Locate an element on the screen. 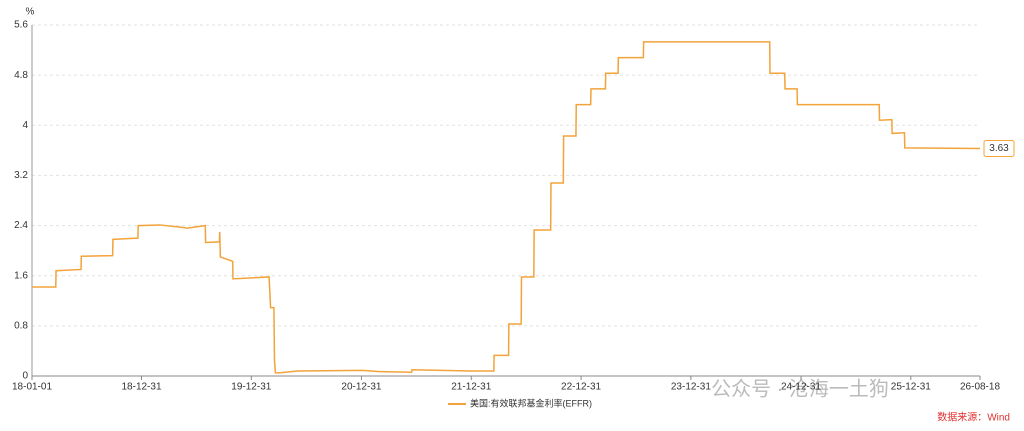 This screenshot has width=1024, height=431. x-tick-label: 24-12-31 is located at coordinates (801, 387).